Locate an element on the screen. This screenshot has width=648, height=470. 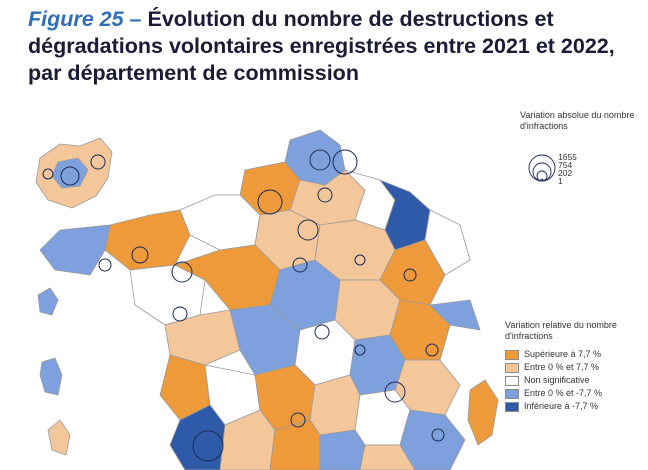
size-legend-symbols: 1655 754 202 1 is located at coordinates (552, 169).